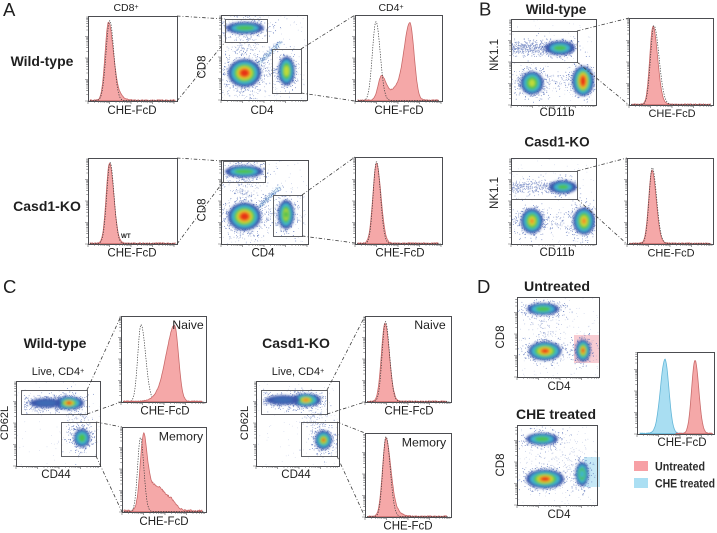  I want to click on svg-text: WT, so click(126, 236).